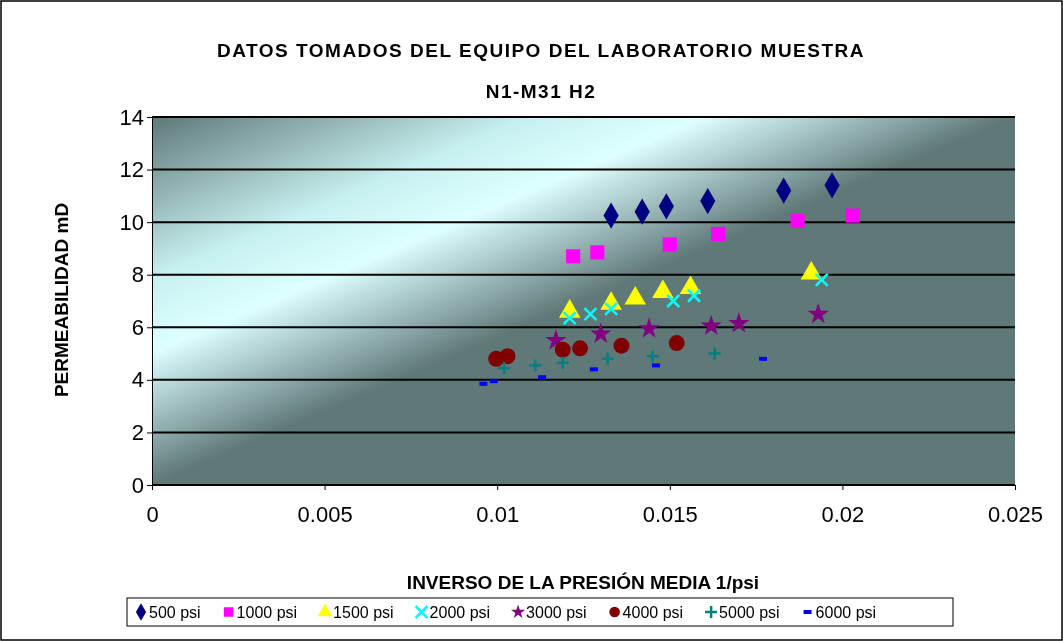 This screenshot has height=641, width=1063. What do you see at coordinates (498, 514) in the screenshot?
I see `x-tick-label: 0.01` at bounding box center [498, 514].